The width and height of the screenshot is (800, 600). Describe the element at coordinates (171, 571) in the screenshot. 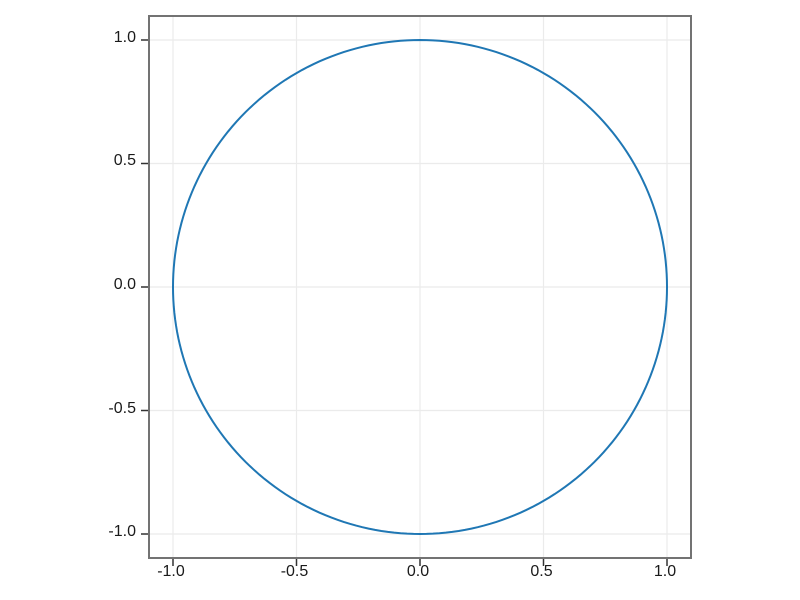

I see `x-tick-label: -1.0` at that location.